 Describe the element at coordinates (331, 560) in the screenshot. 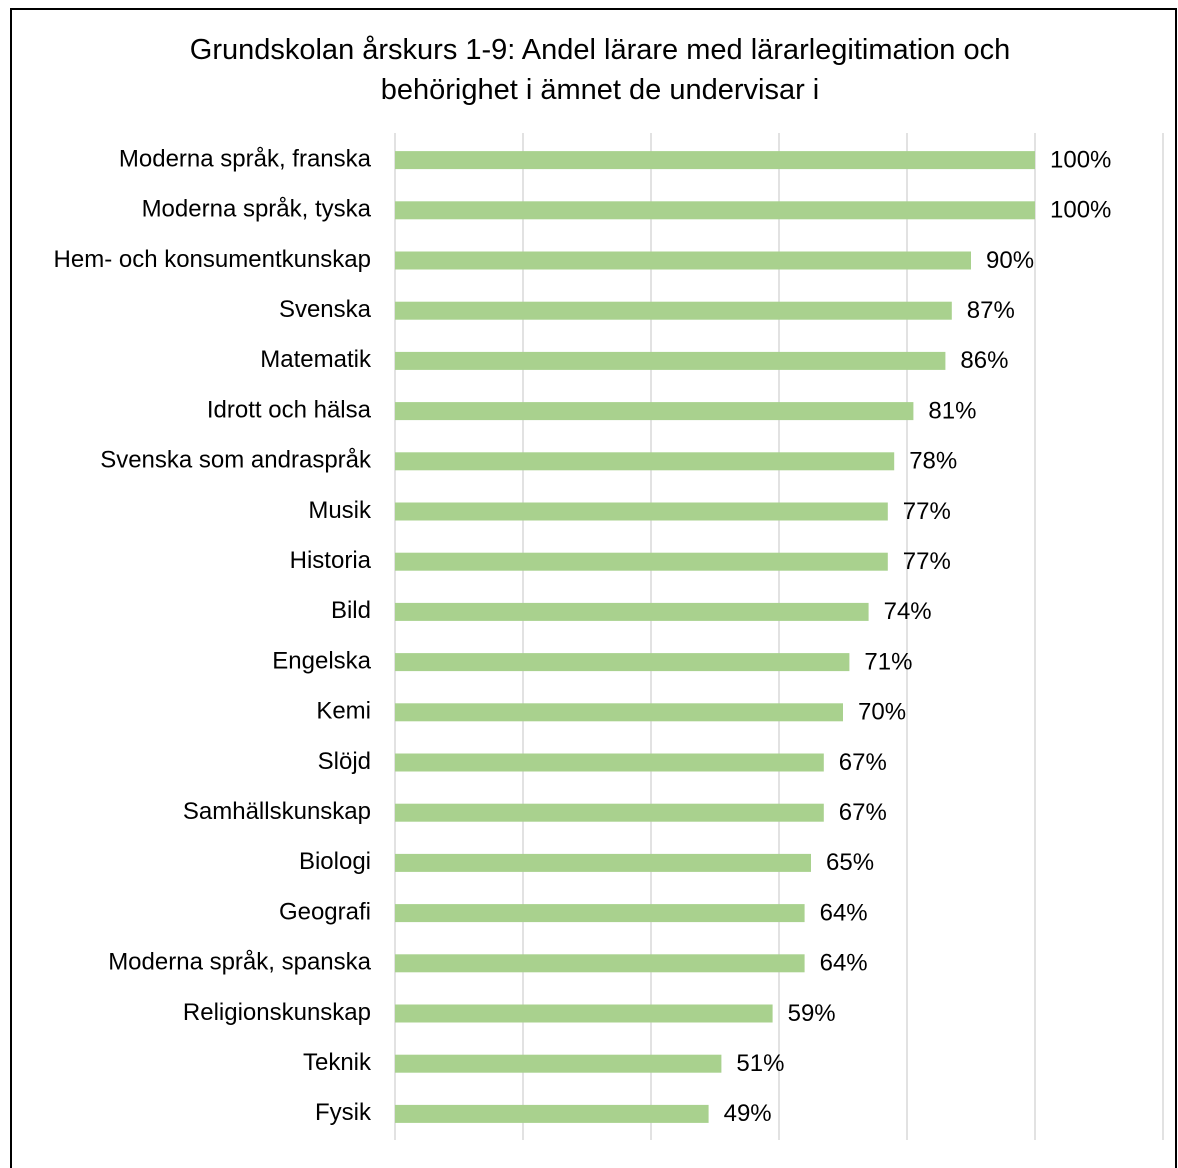

I see `category-label: Historia` at that location.